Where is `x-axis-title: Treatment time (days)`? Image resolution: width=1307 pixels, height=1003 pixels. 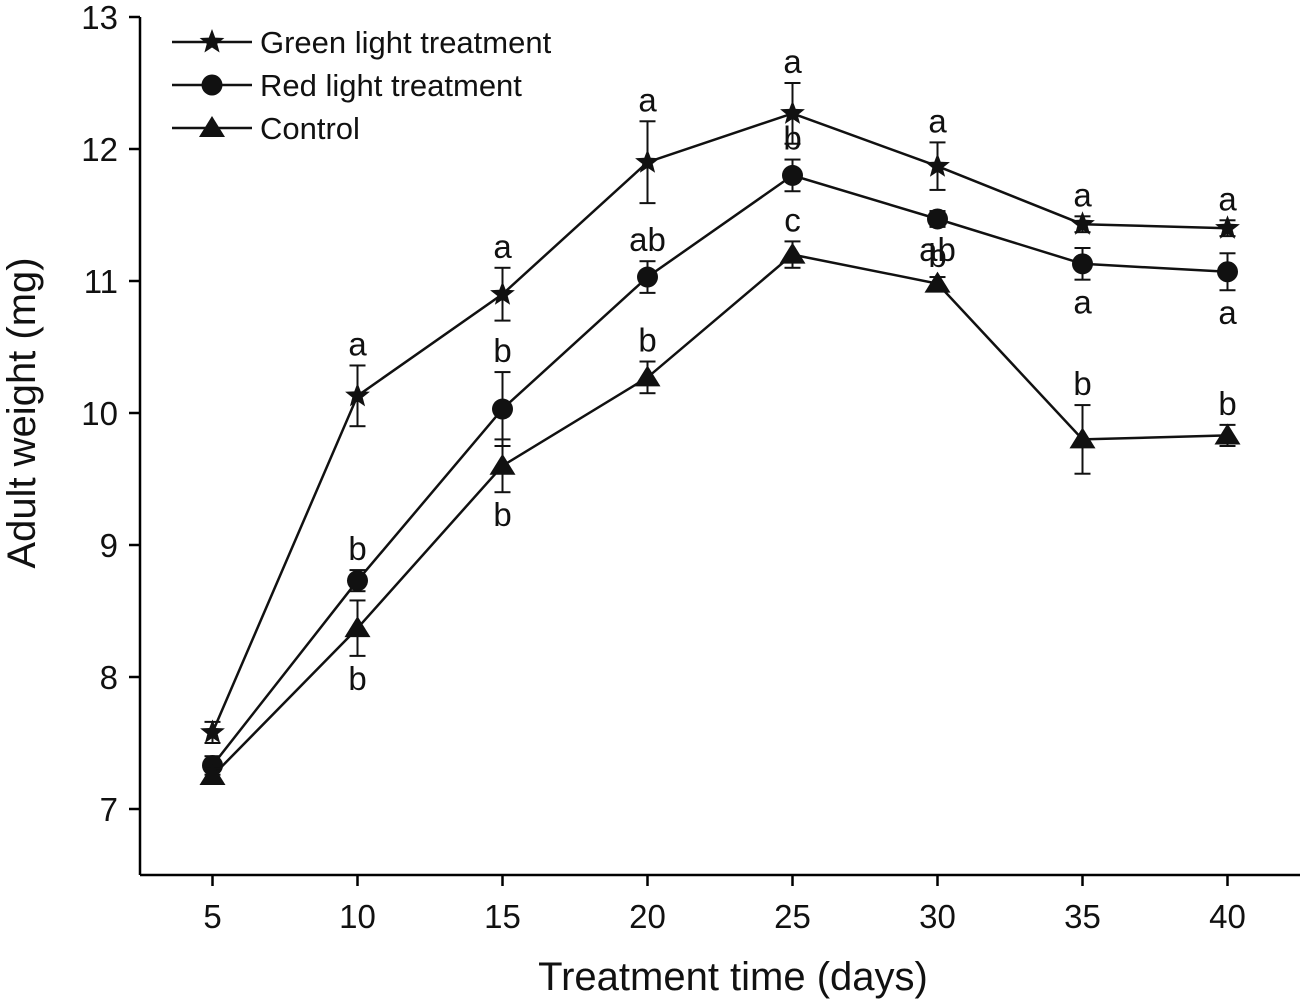 x-axis-title: Treatment time (days) is located at coordinates (733, 977).